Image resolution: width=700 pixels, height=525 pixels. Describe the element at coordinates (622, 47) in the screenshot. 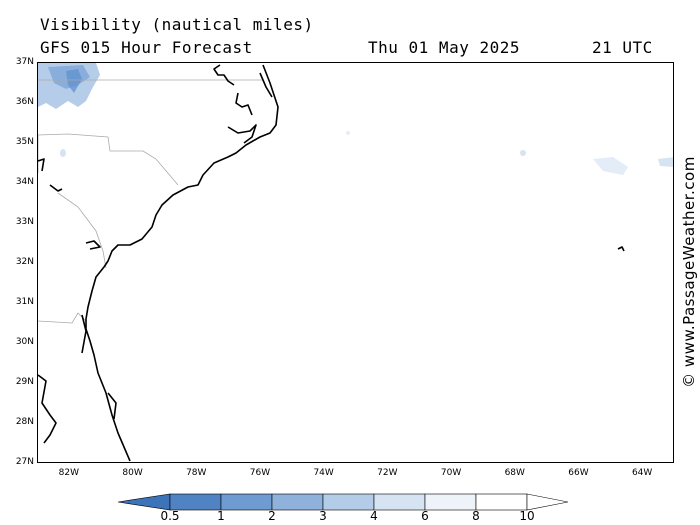

I see `forecast-hour: 21 UTC` at that location.